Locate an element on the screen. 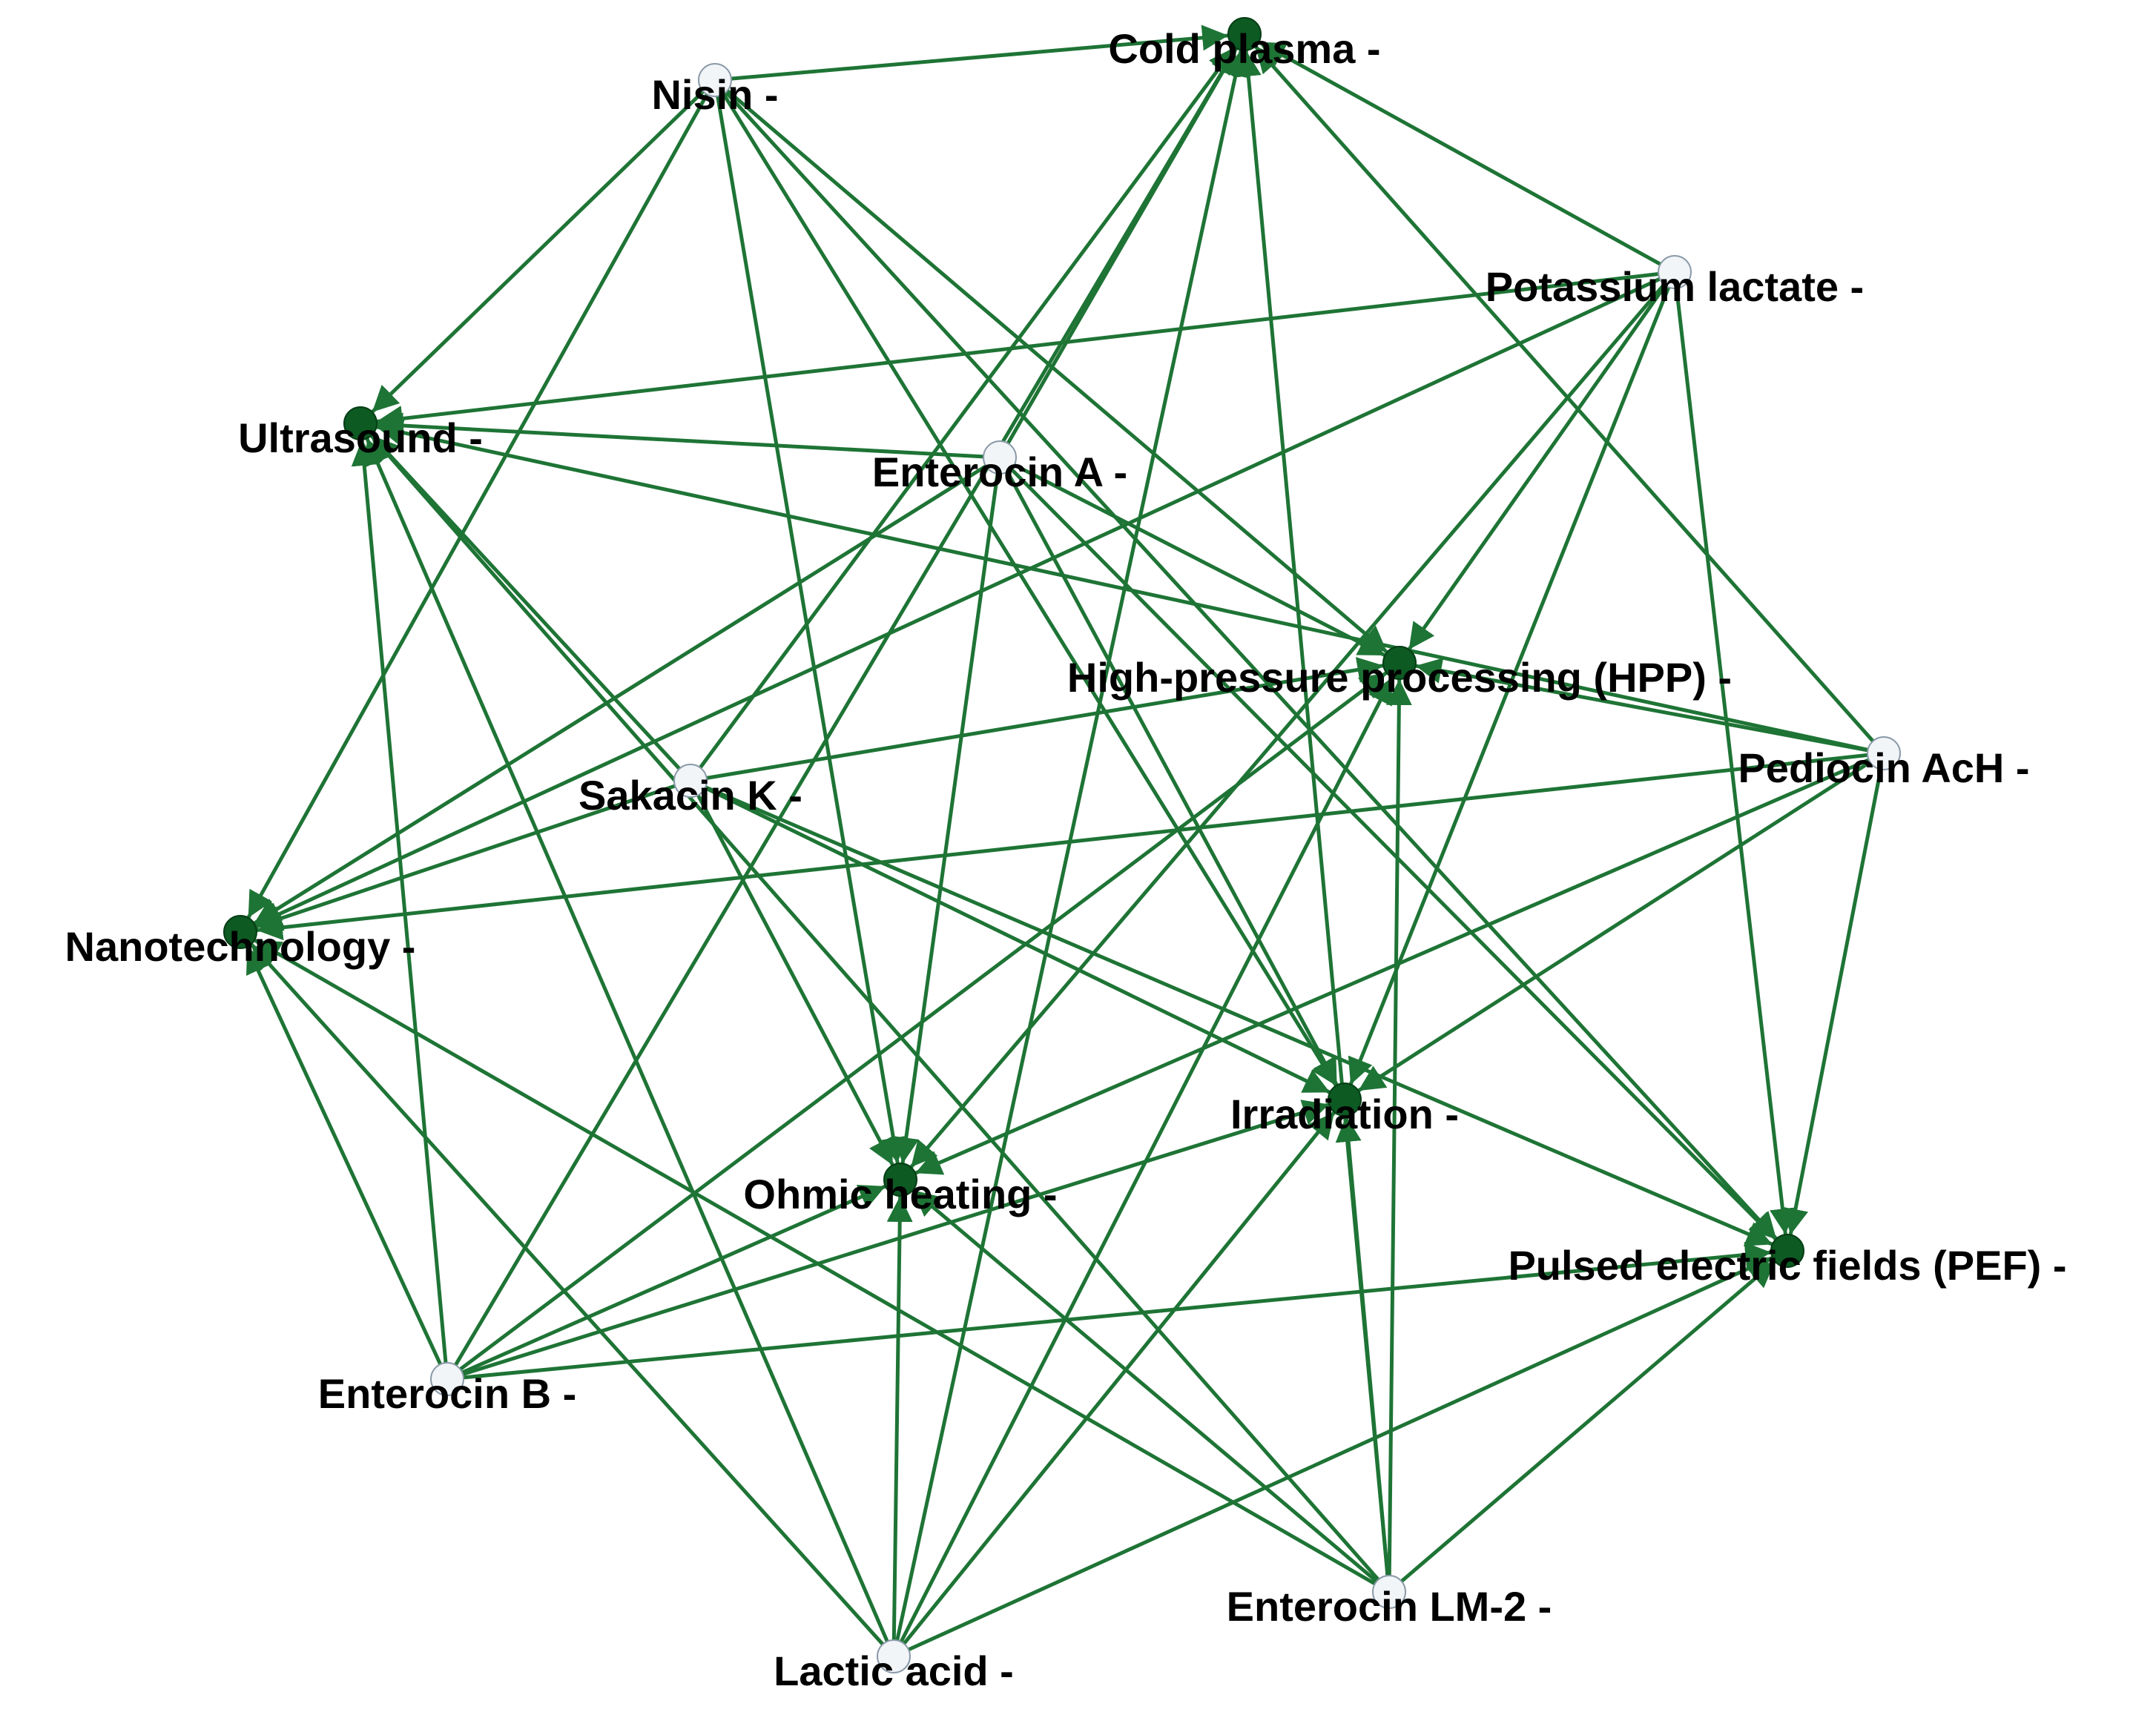  node-label: Lactic acid - is located at coordinates (894, 1671).